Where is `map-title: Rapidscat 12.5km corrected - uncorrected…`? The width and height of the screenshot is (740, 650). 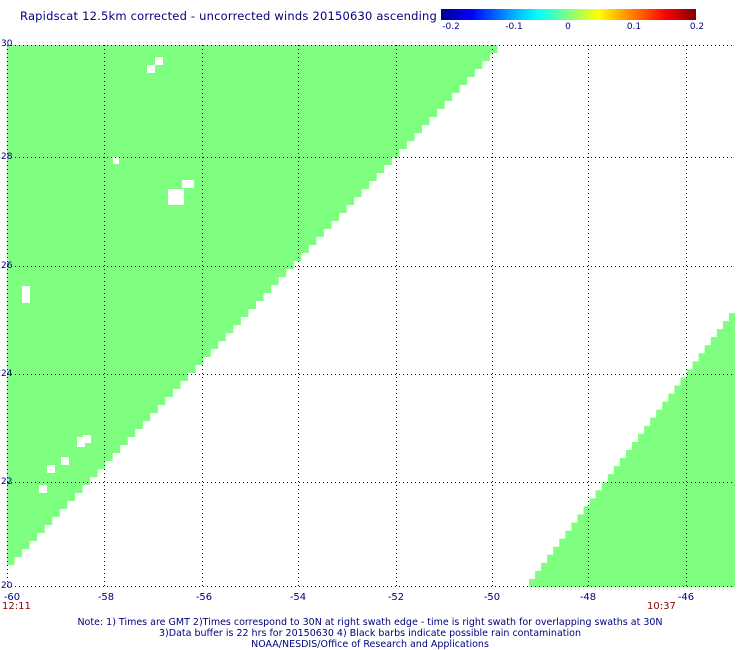 map-title: Rapidscat 12.5km corrected - uncorrected… is located at coordinates (229, 16).